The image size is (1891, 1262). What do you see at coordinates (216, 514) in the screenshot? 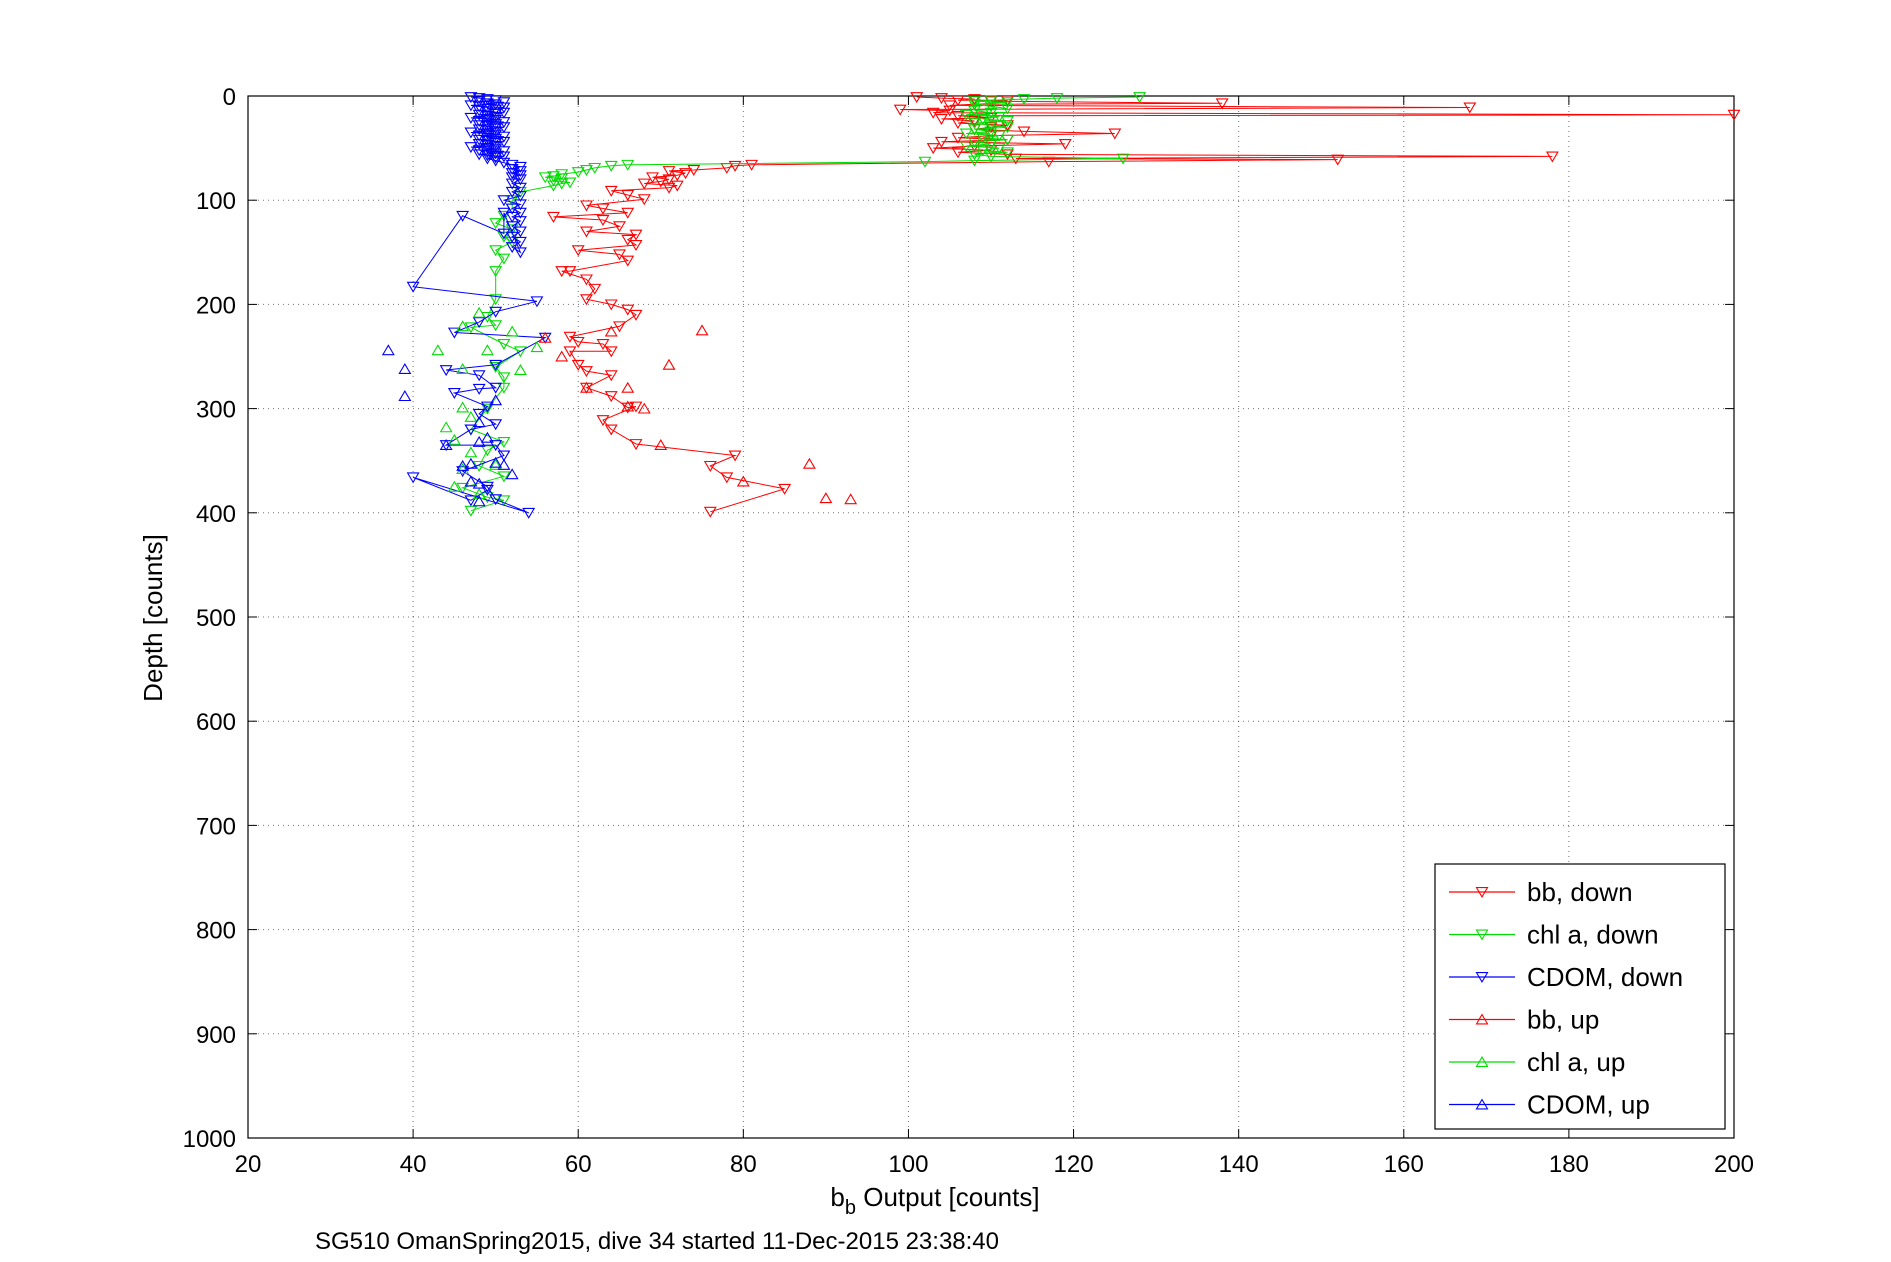
I see `y-tick-label: 400` at bounding box center [216, 514].